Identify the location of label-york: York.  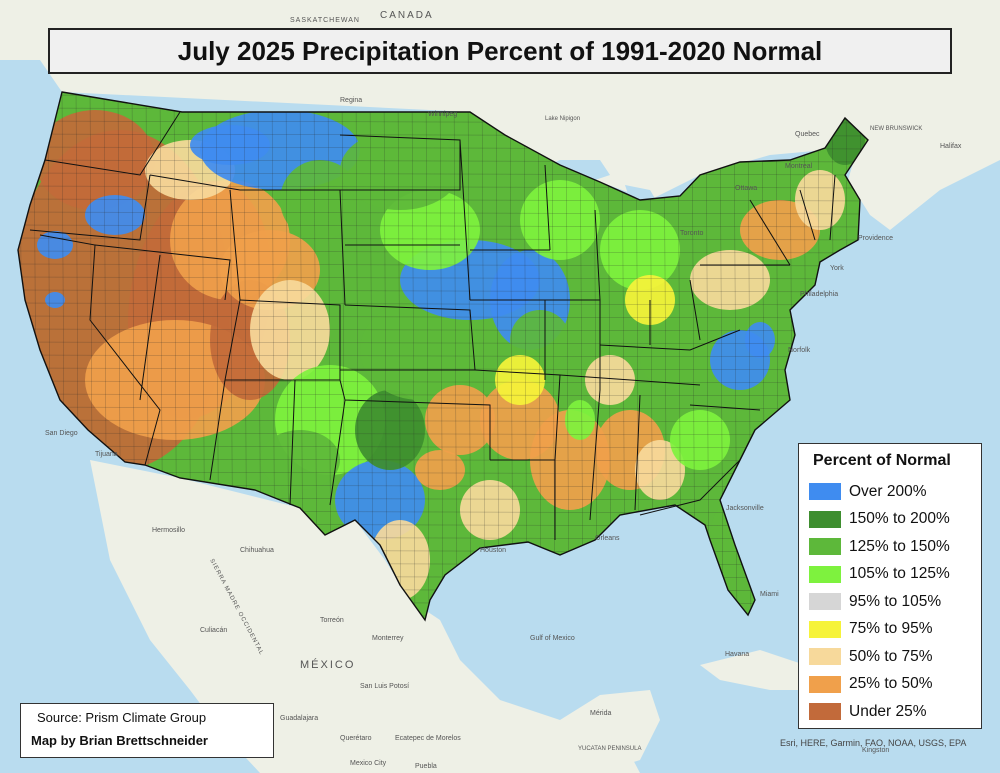
(837, 268).